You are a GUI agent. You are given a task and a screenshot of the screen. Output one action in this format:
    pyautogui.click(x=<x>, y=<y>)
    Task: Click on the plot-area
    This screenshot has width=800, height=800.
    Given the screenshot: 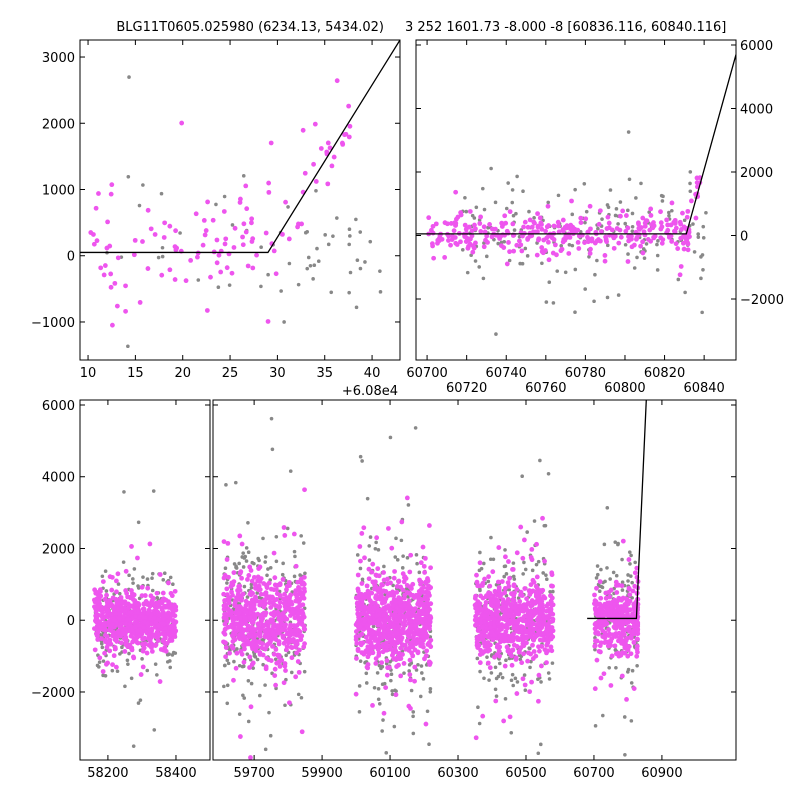 What is the action you would take?
    pyautogui.click(x=576, y=195)
    